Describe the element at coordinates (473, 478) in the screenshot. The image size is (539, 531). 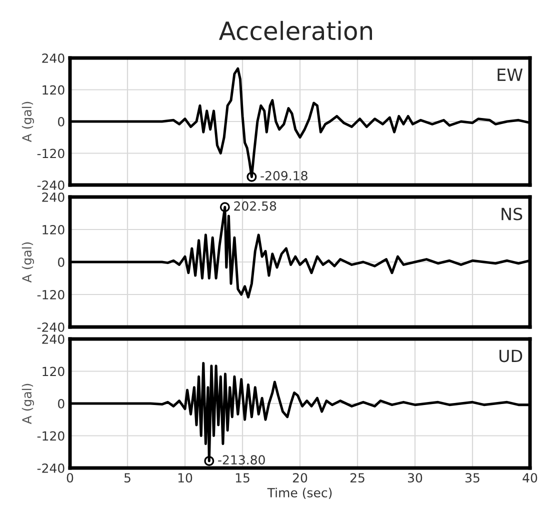
I see `x-tick-label: 35` at that location.